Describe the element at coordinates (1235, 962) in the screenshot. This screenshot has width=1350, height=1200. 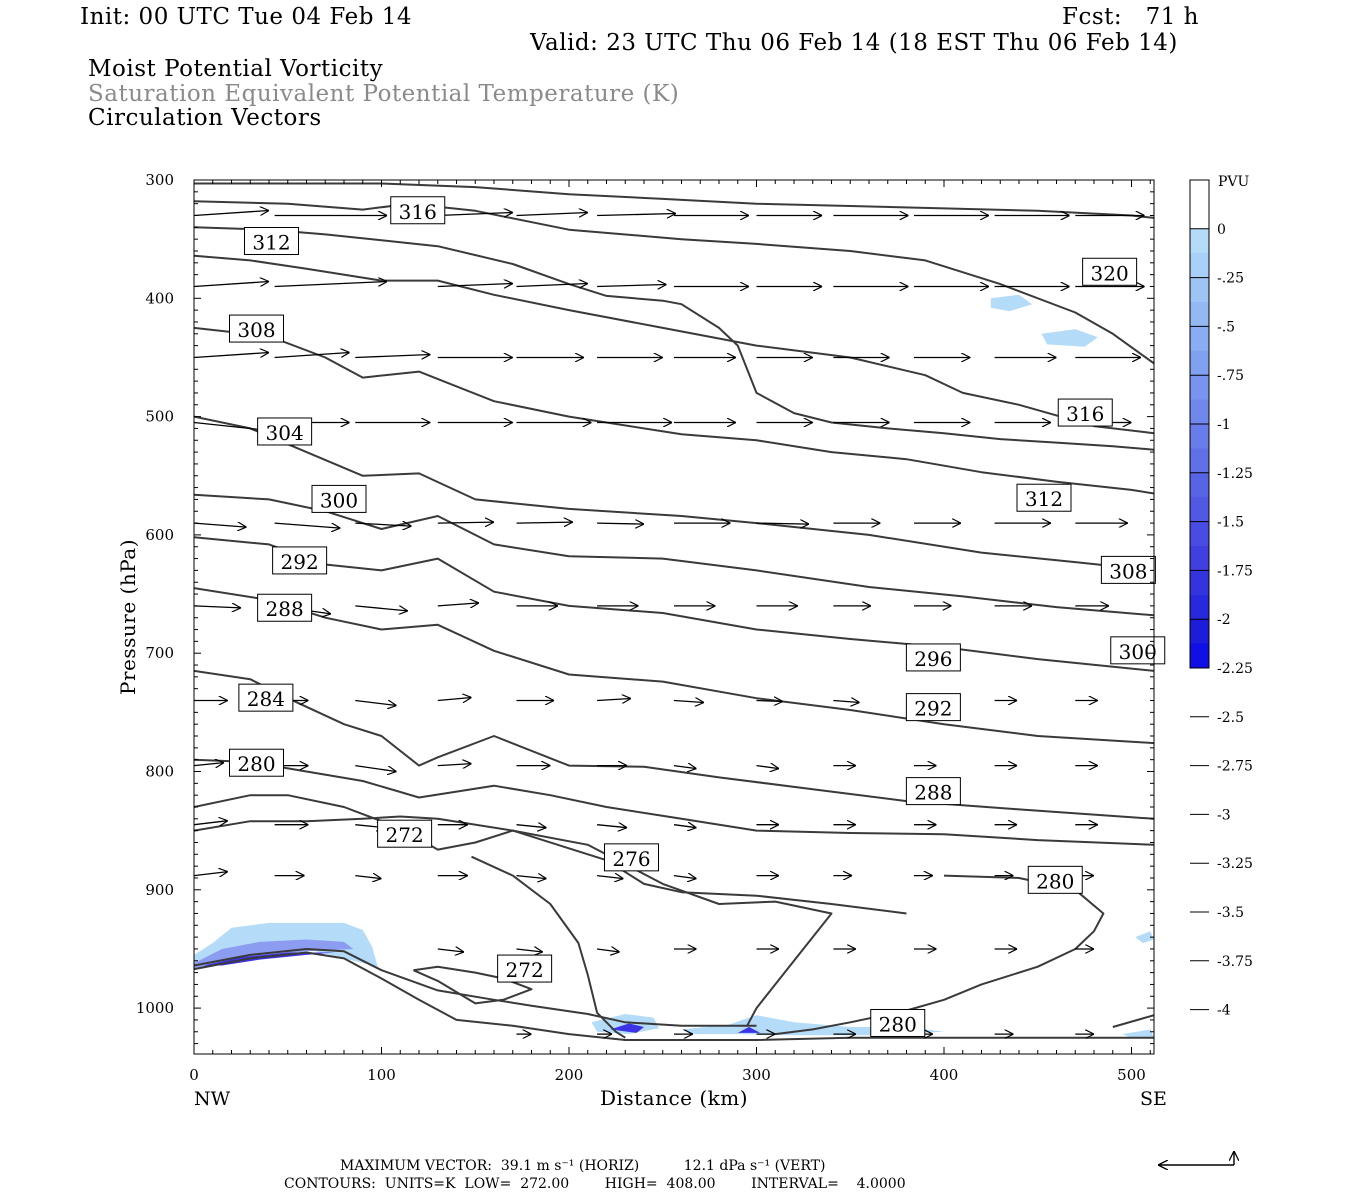
I see `colorbar-label: -3.75` at that location.